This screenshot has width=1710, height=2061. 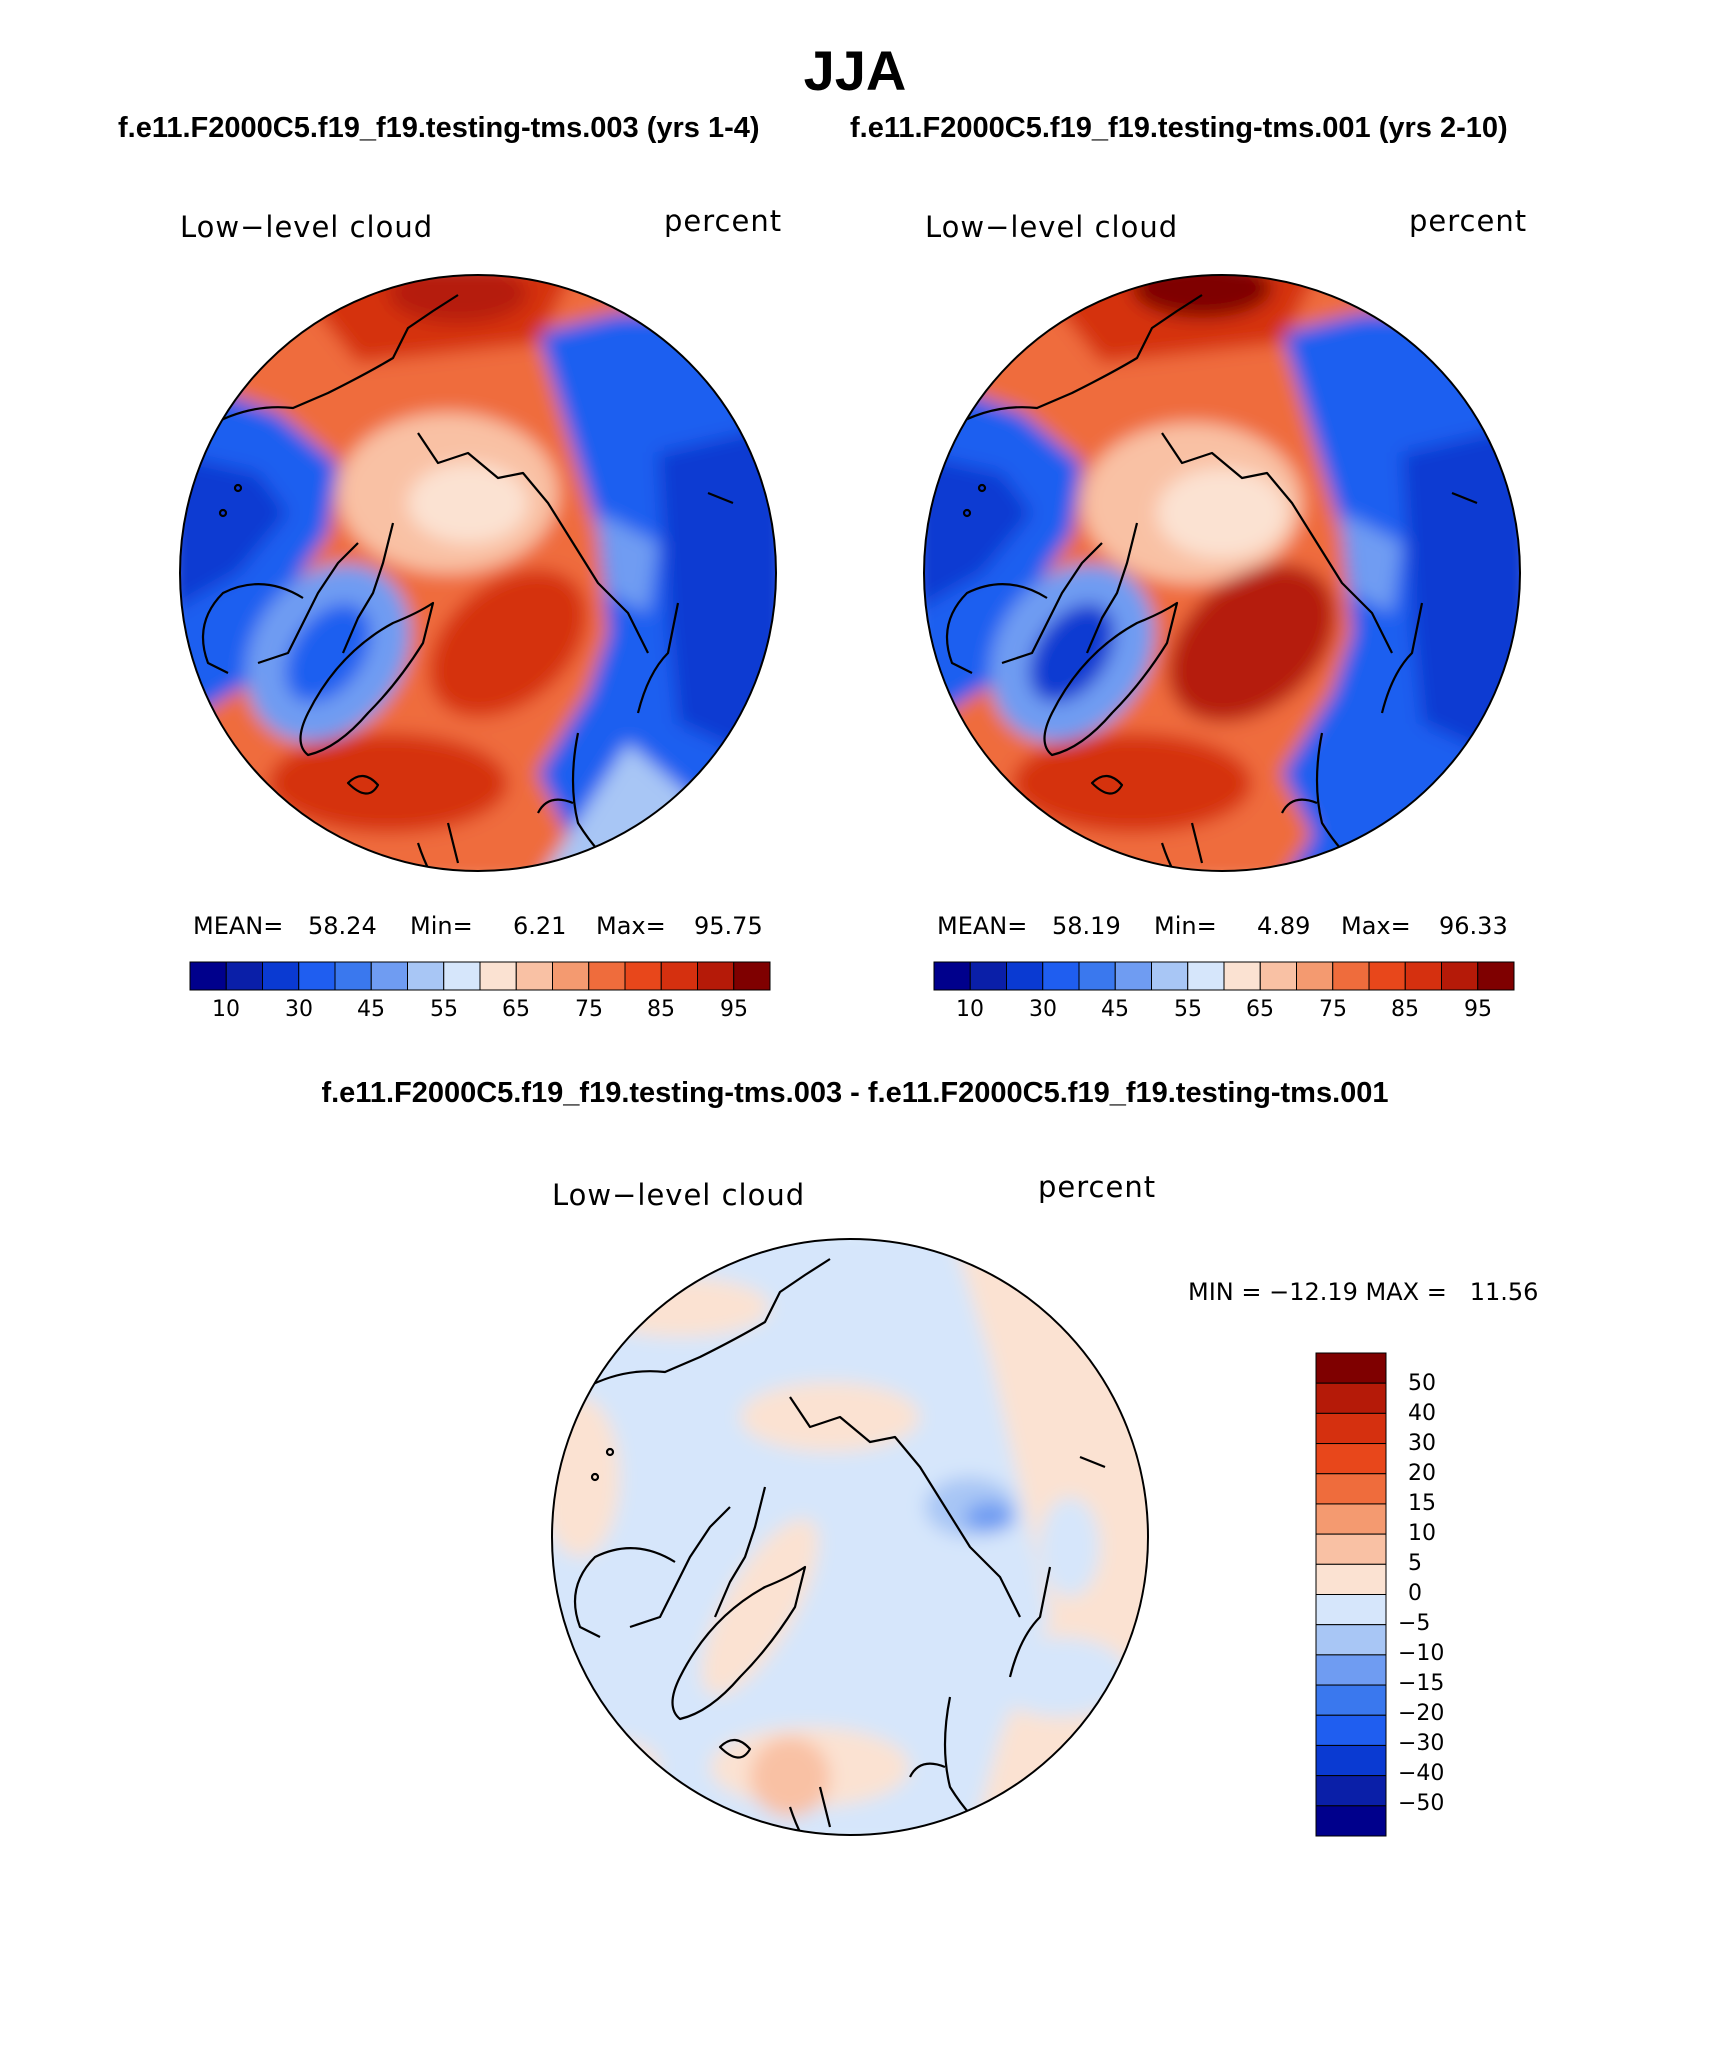 I want to click on diff-colorbar-tick: 0, so click(x=1415, y=1593).